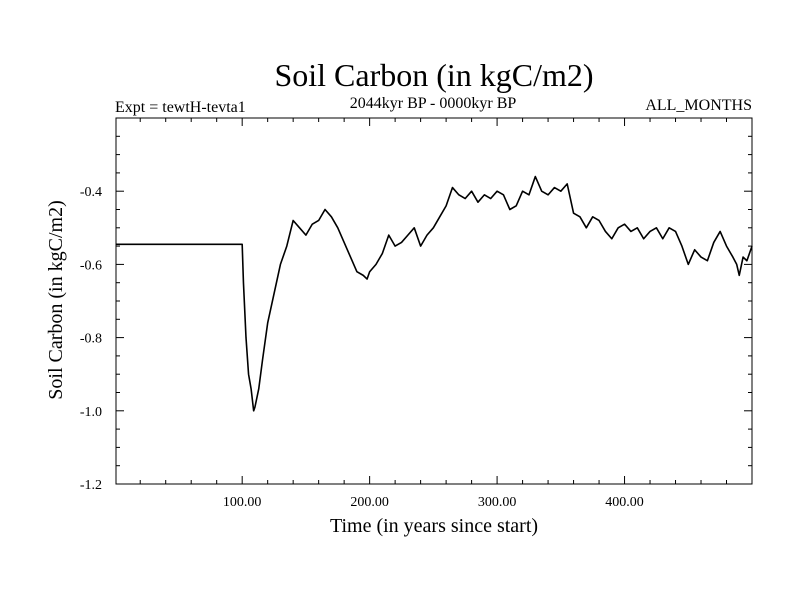  What do you see at coordinates (434, 526) in the screenshot?
I see `x-axis-label: Time (in years since start)` at bounding box center [434, 526].